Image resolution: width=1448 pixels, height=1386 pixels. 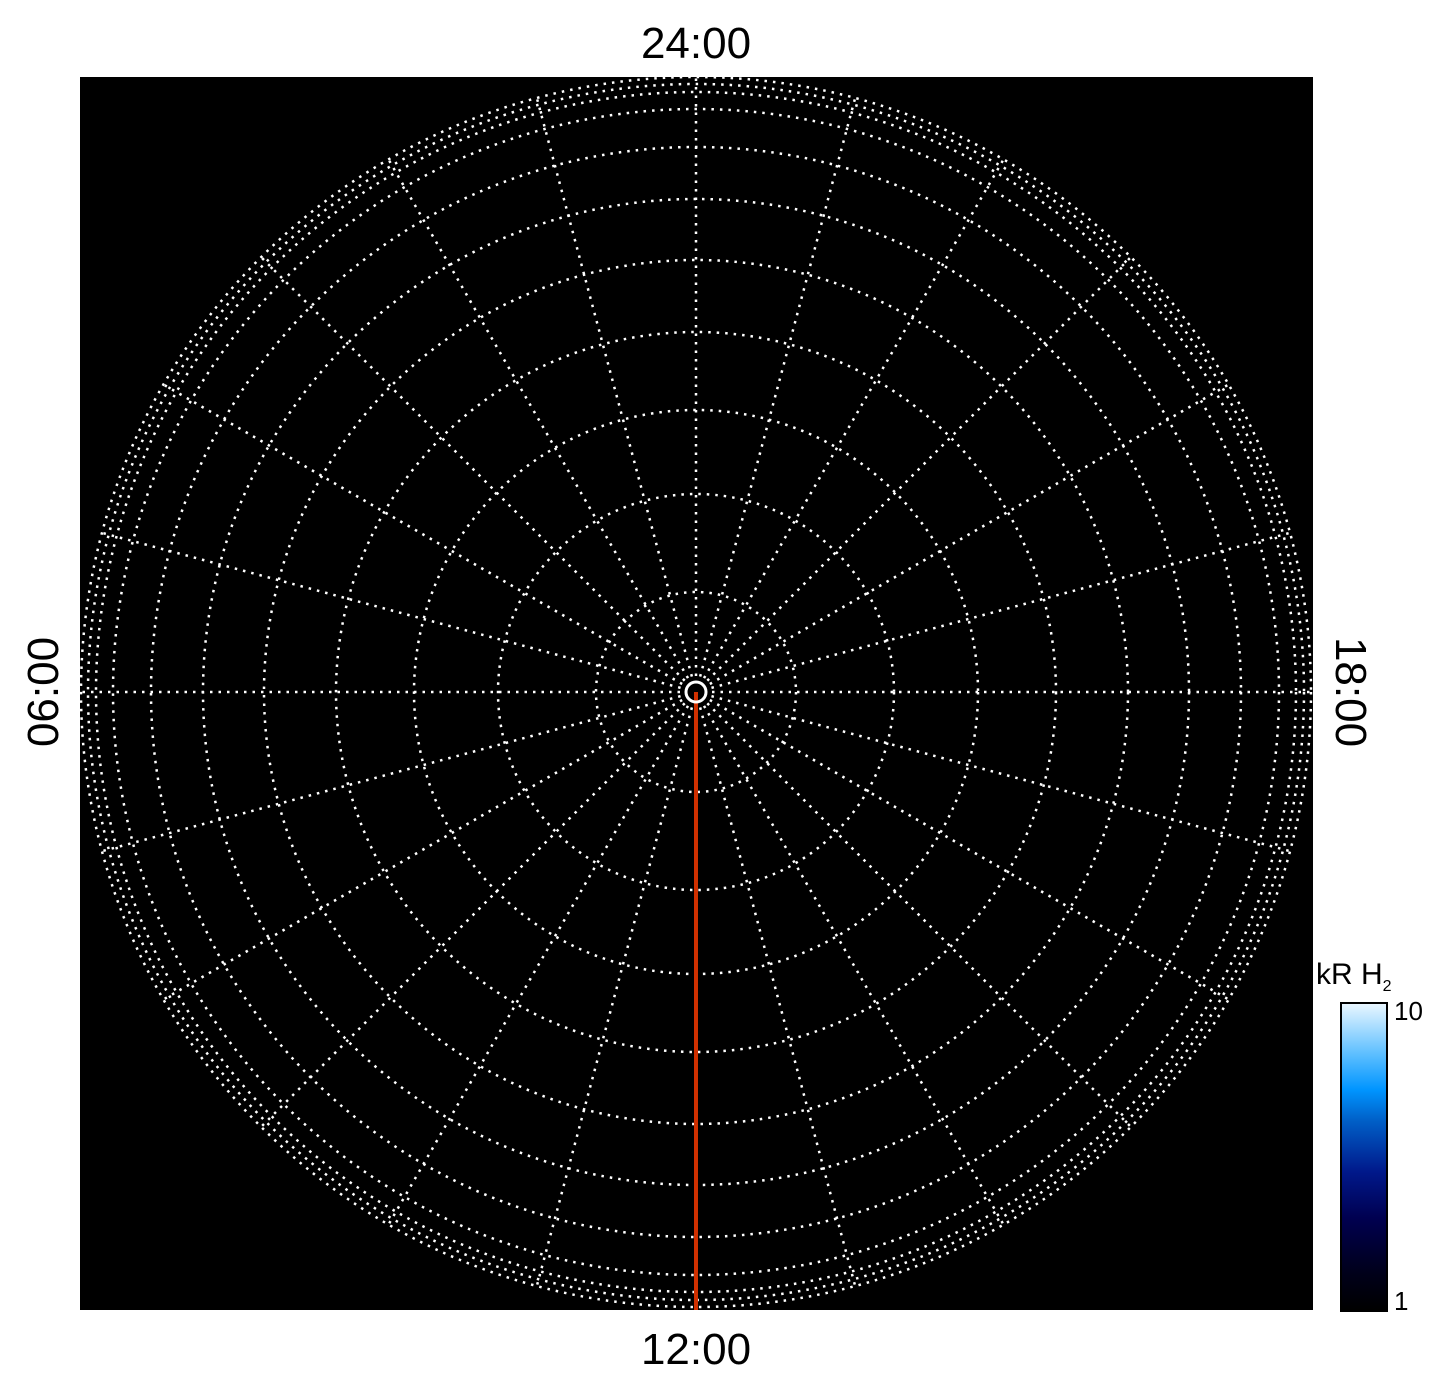 What do you see at coordinates (1401, 1301) in the screenshot?
I see `colorbar-min-label: 1` at bounding box center [1401, 1301].